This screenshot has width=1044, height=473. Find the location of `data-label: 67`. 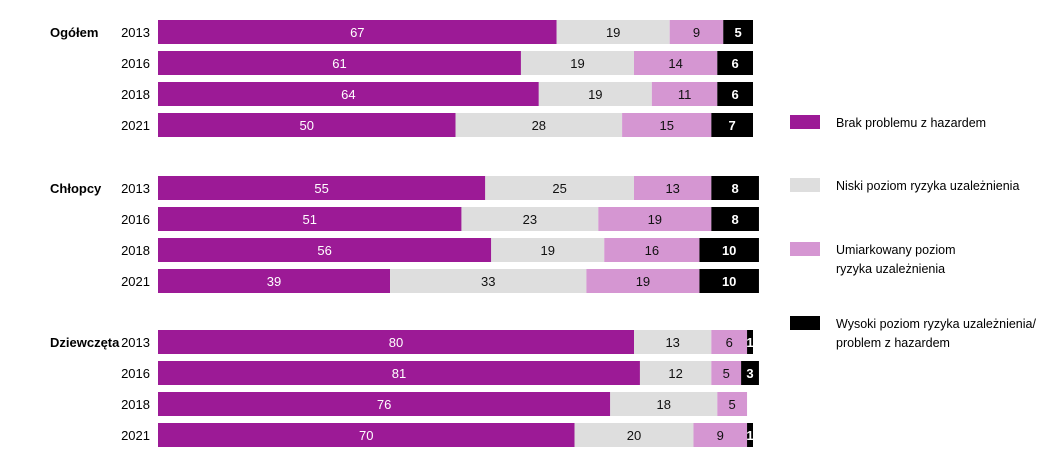

data-label: 67 is located at coordinates (357, 32).